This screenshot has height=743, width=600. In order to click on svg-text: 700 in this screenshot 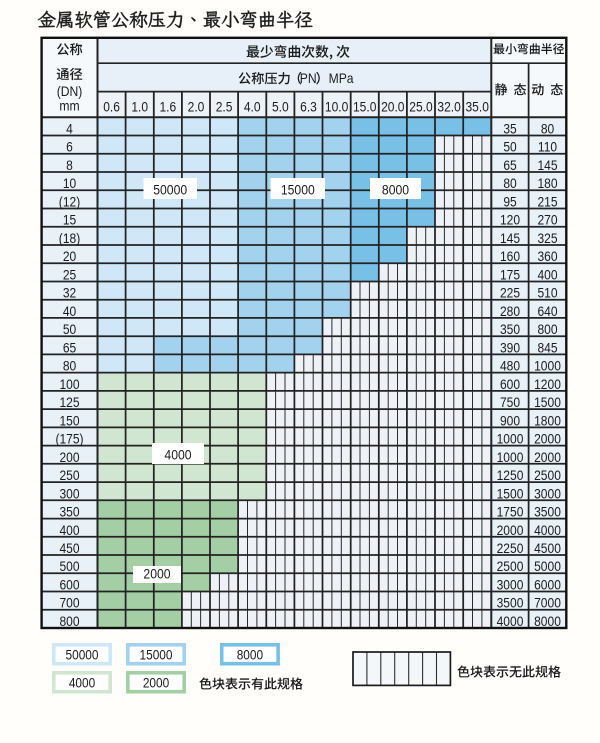, I will do `click(69, 603)`.